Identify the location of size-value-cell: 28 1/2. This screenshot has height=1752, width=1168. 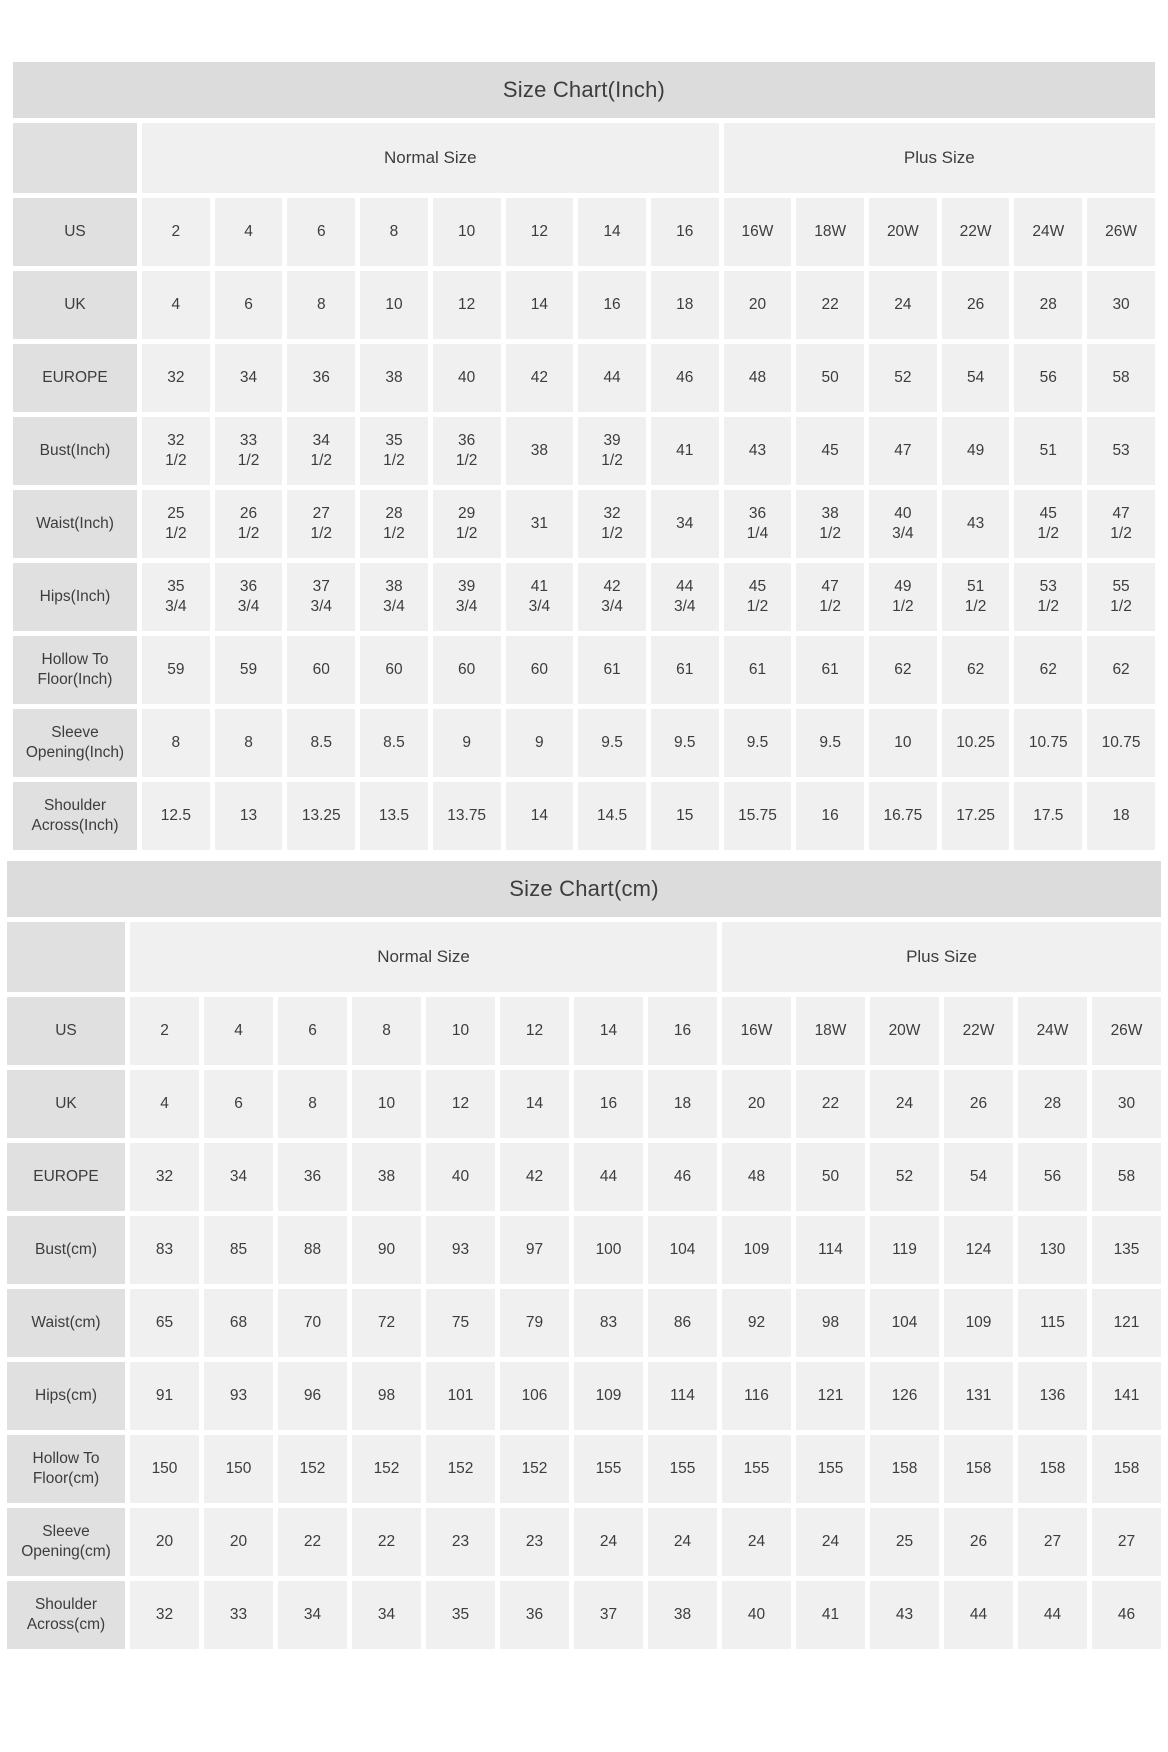
(394, 524).